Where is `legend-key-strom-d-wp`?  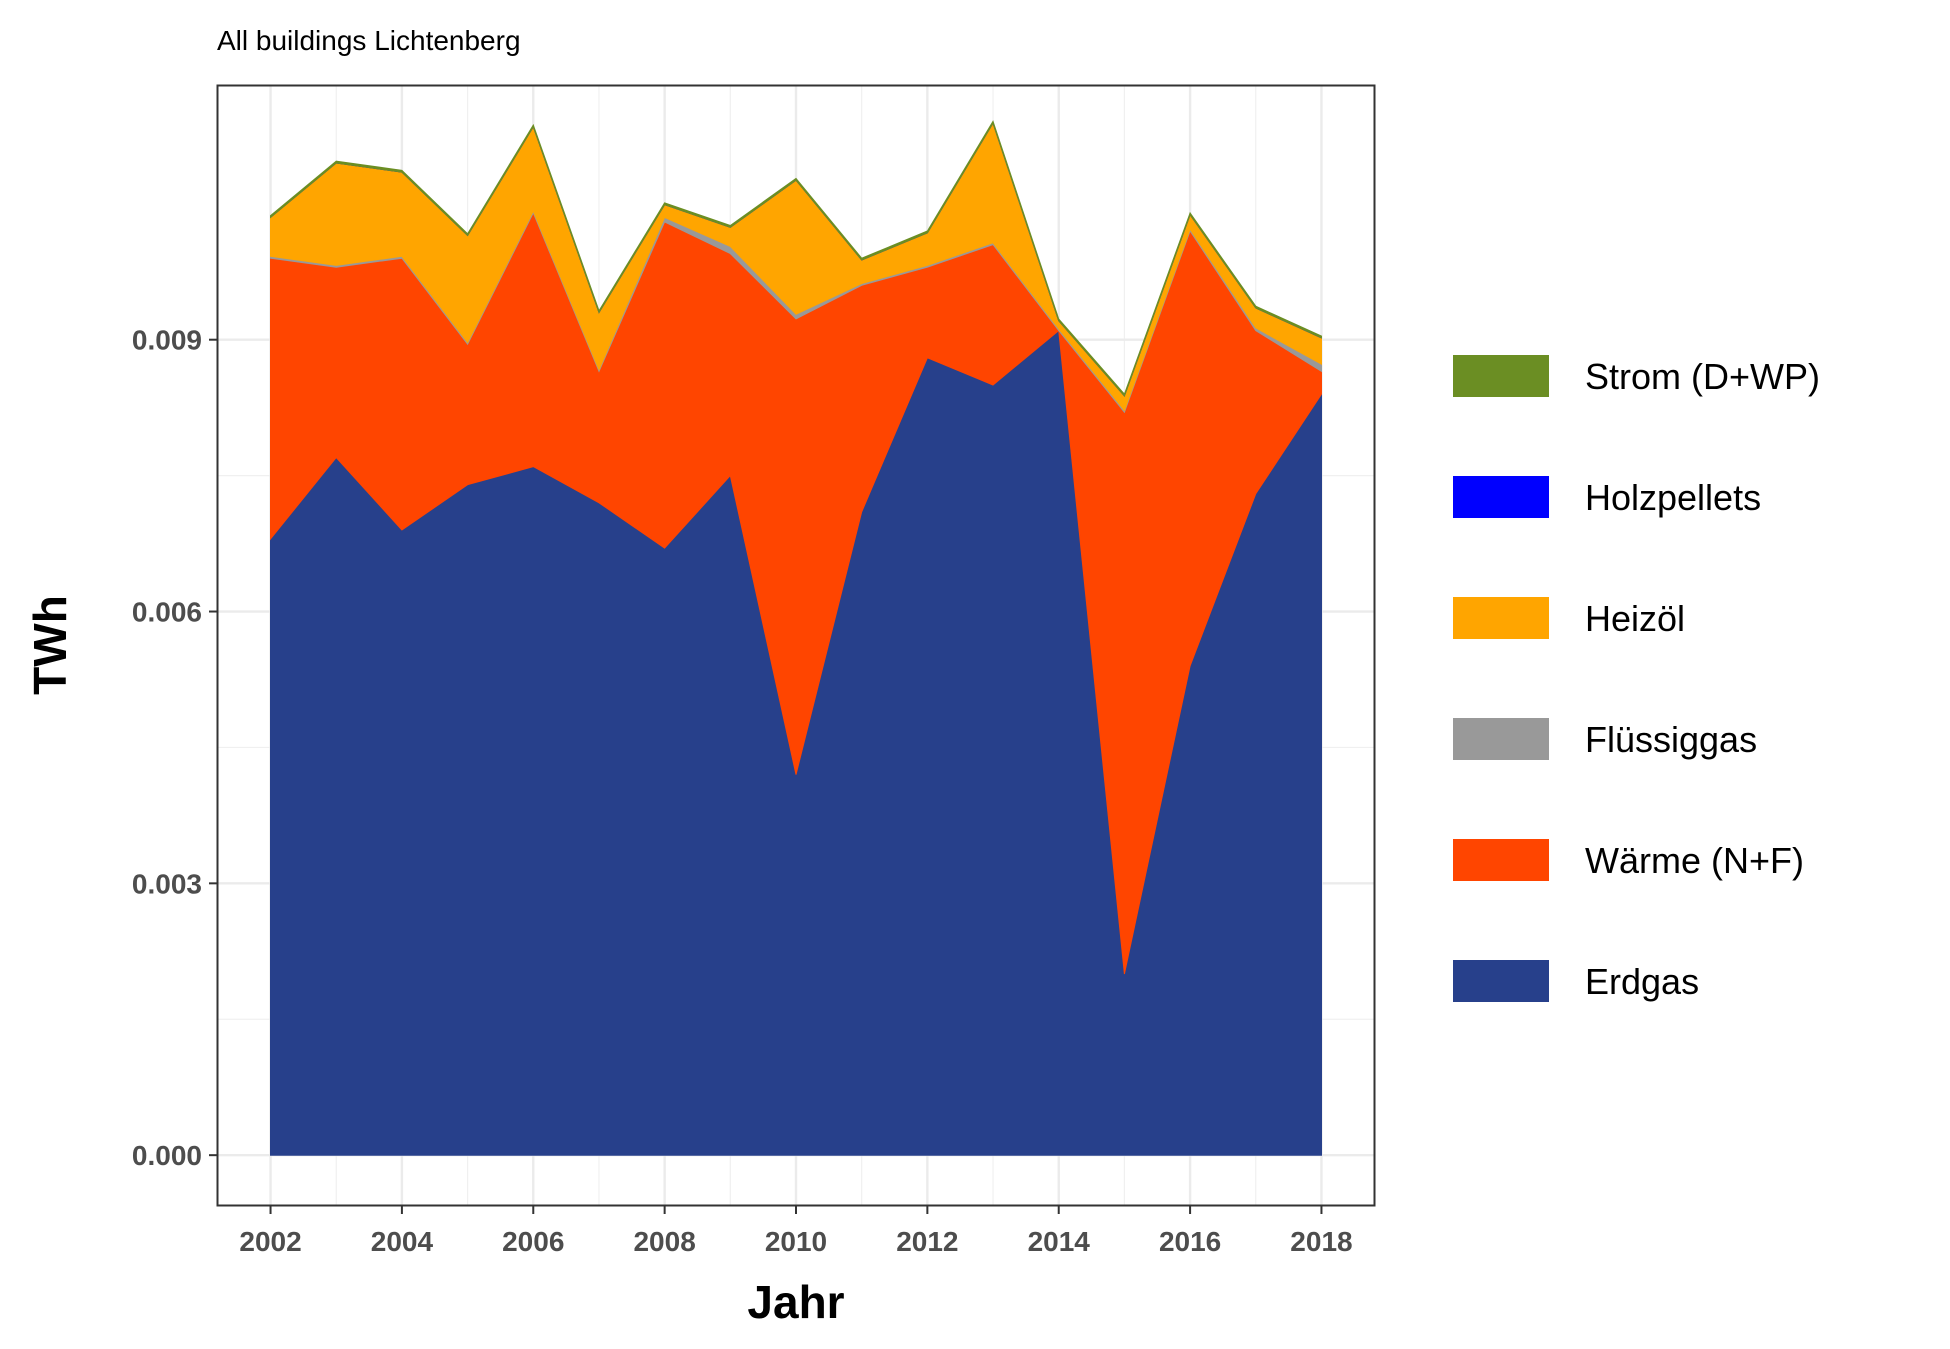
legend-key-strom-d-wp is located at coordinates (1501, 376).